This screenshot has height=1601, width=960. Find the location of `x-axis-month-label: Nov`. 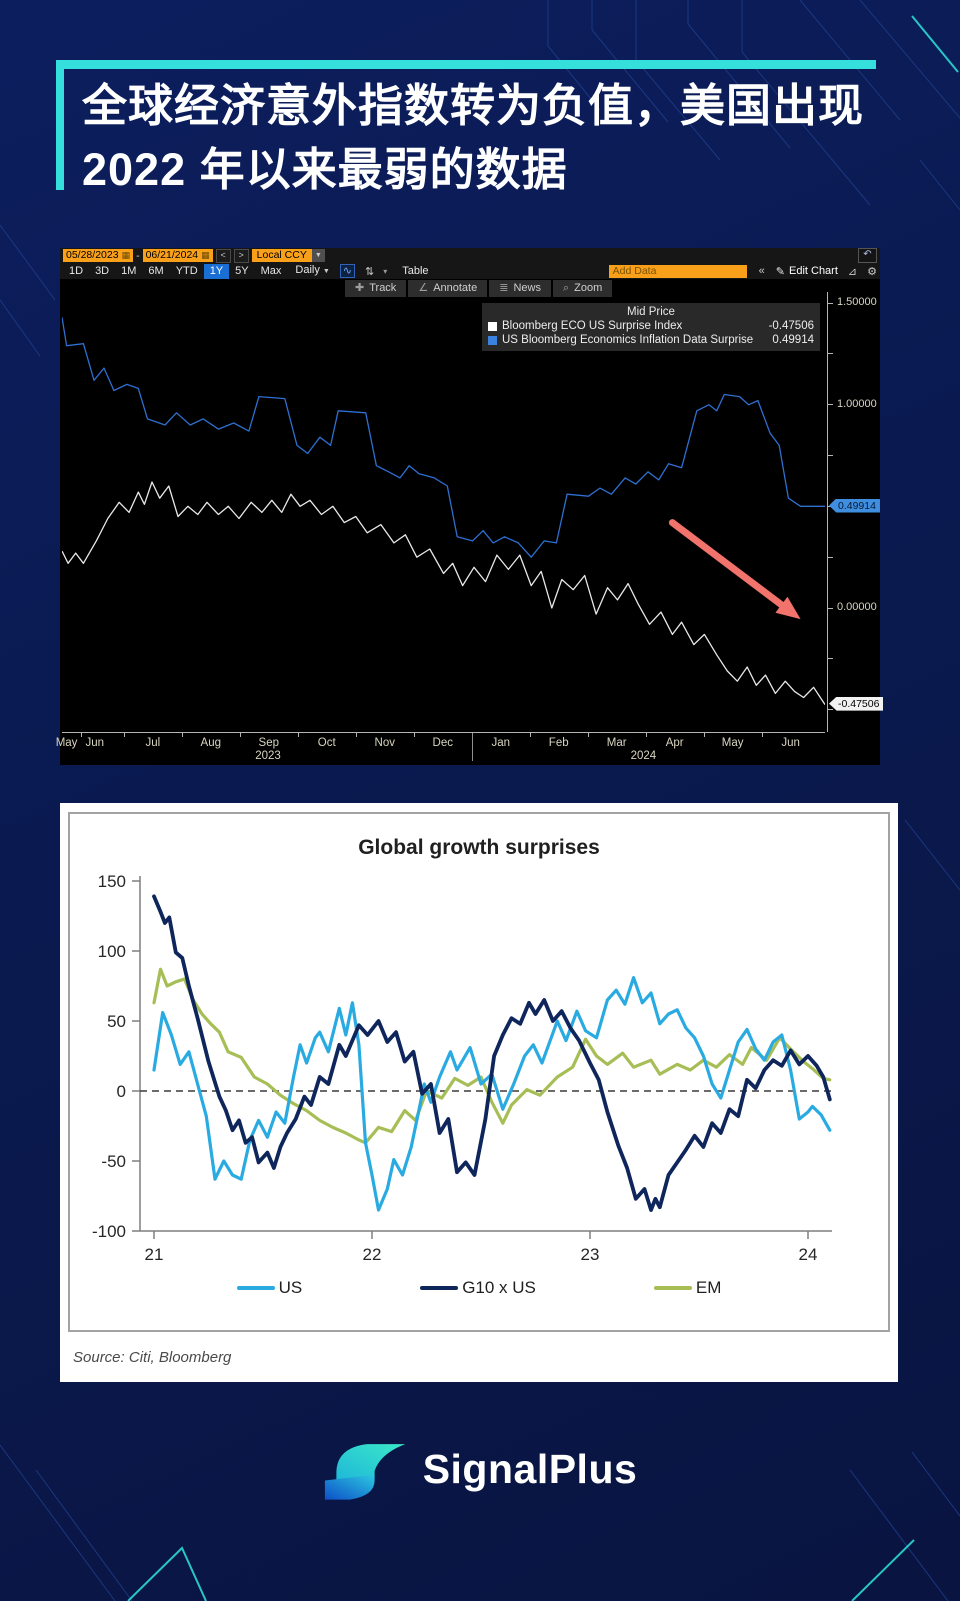

x-axis-month-label: Nov is located at coordinates (384, 743).